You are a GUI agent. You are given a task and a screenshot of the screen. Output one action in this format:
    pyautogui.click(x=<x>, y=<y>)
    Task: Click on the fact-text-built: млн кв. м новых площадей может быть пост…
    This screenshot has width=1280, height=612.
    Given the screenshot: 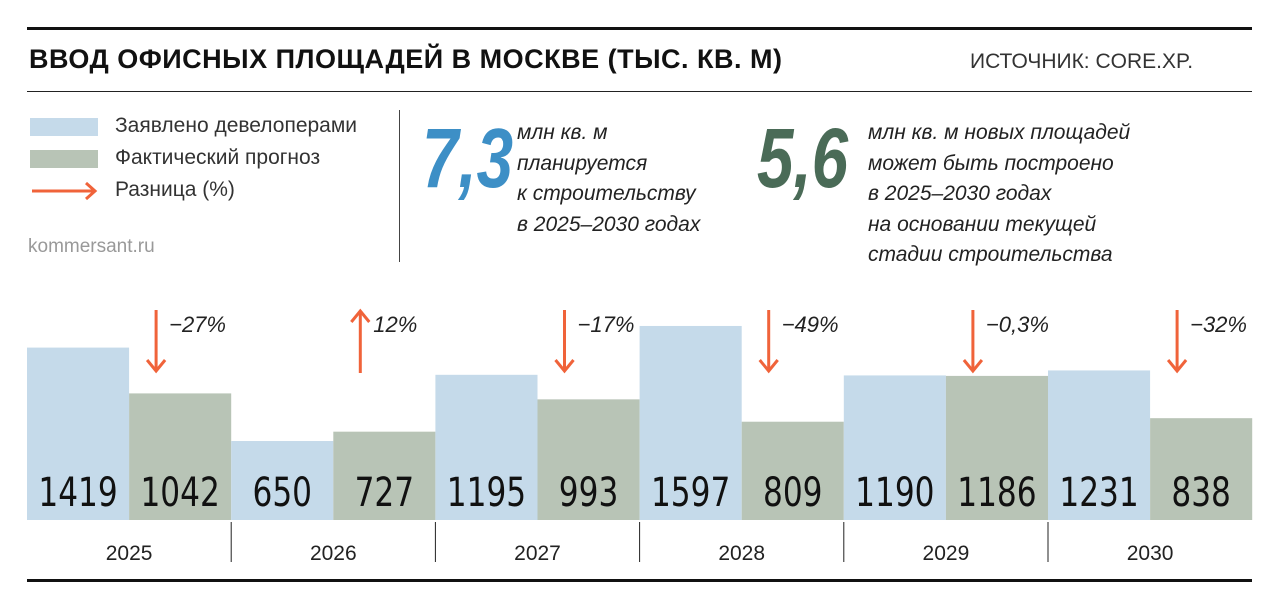 What is the action you would take?
    pyautogui.click(x=999, y=194)
    